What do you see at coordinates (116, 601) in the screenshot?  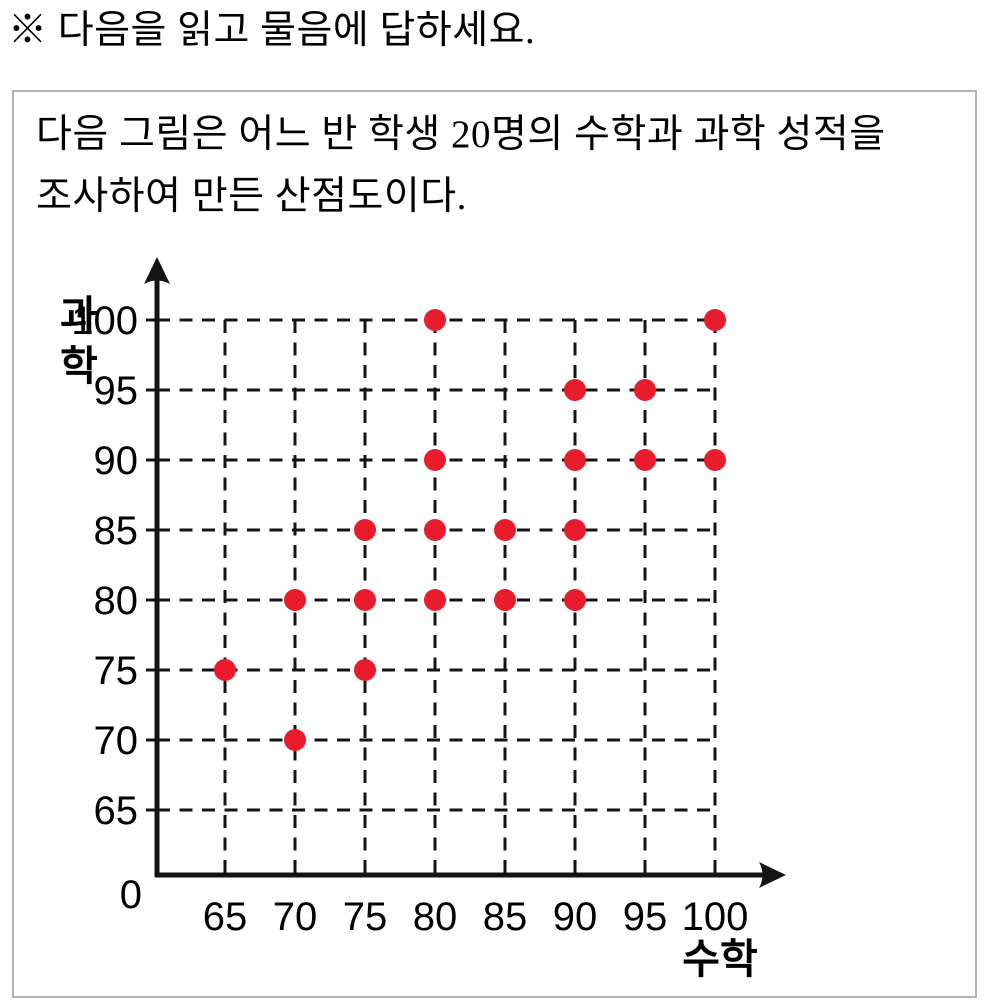 I see `y-tick-label-80: 80` at bounding box center [116, 601].